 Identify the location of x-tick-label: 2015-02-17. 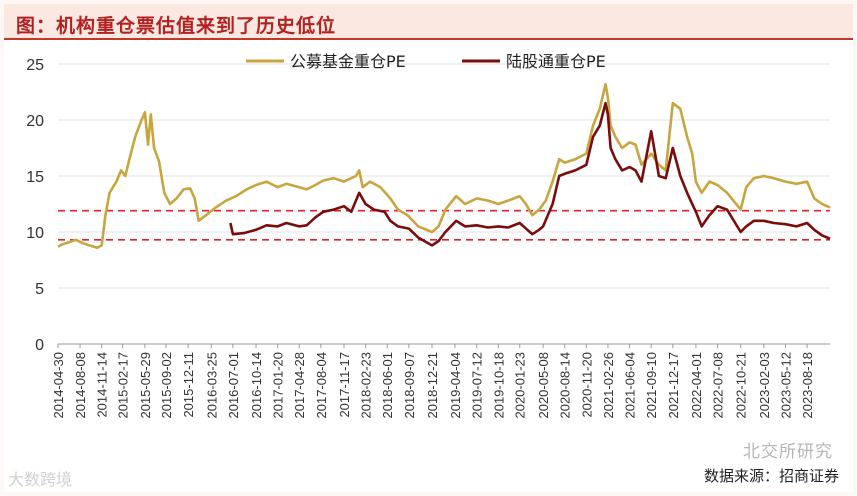
(123, 385).